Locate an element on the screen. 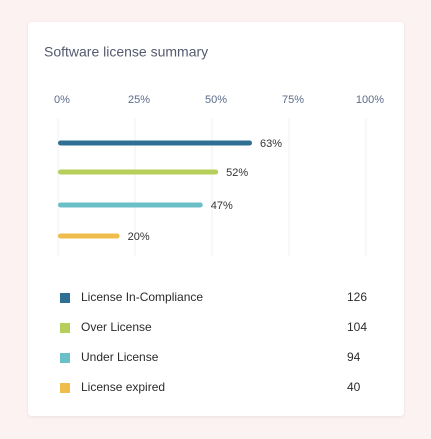 Image resolution: width=431 pixels, height=439 pixels. legend-count: 104 is located at coordinates (357, 327).